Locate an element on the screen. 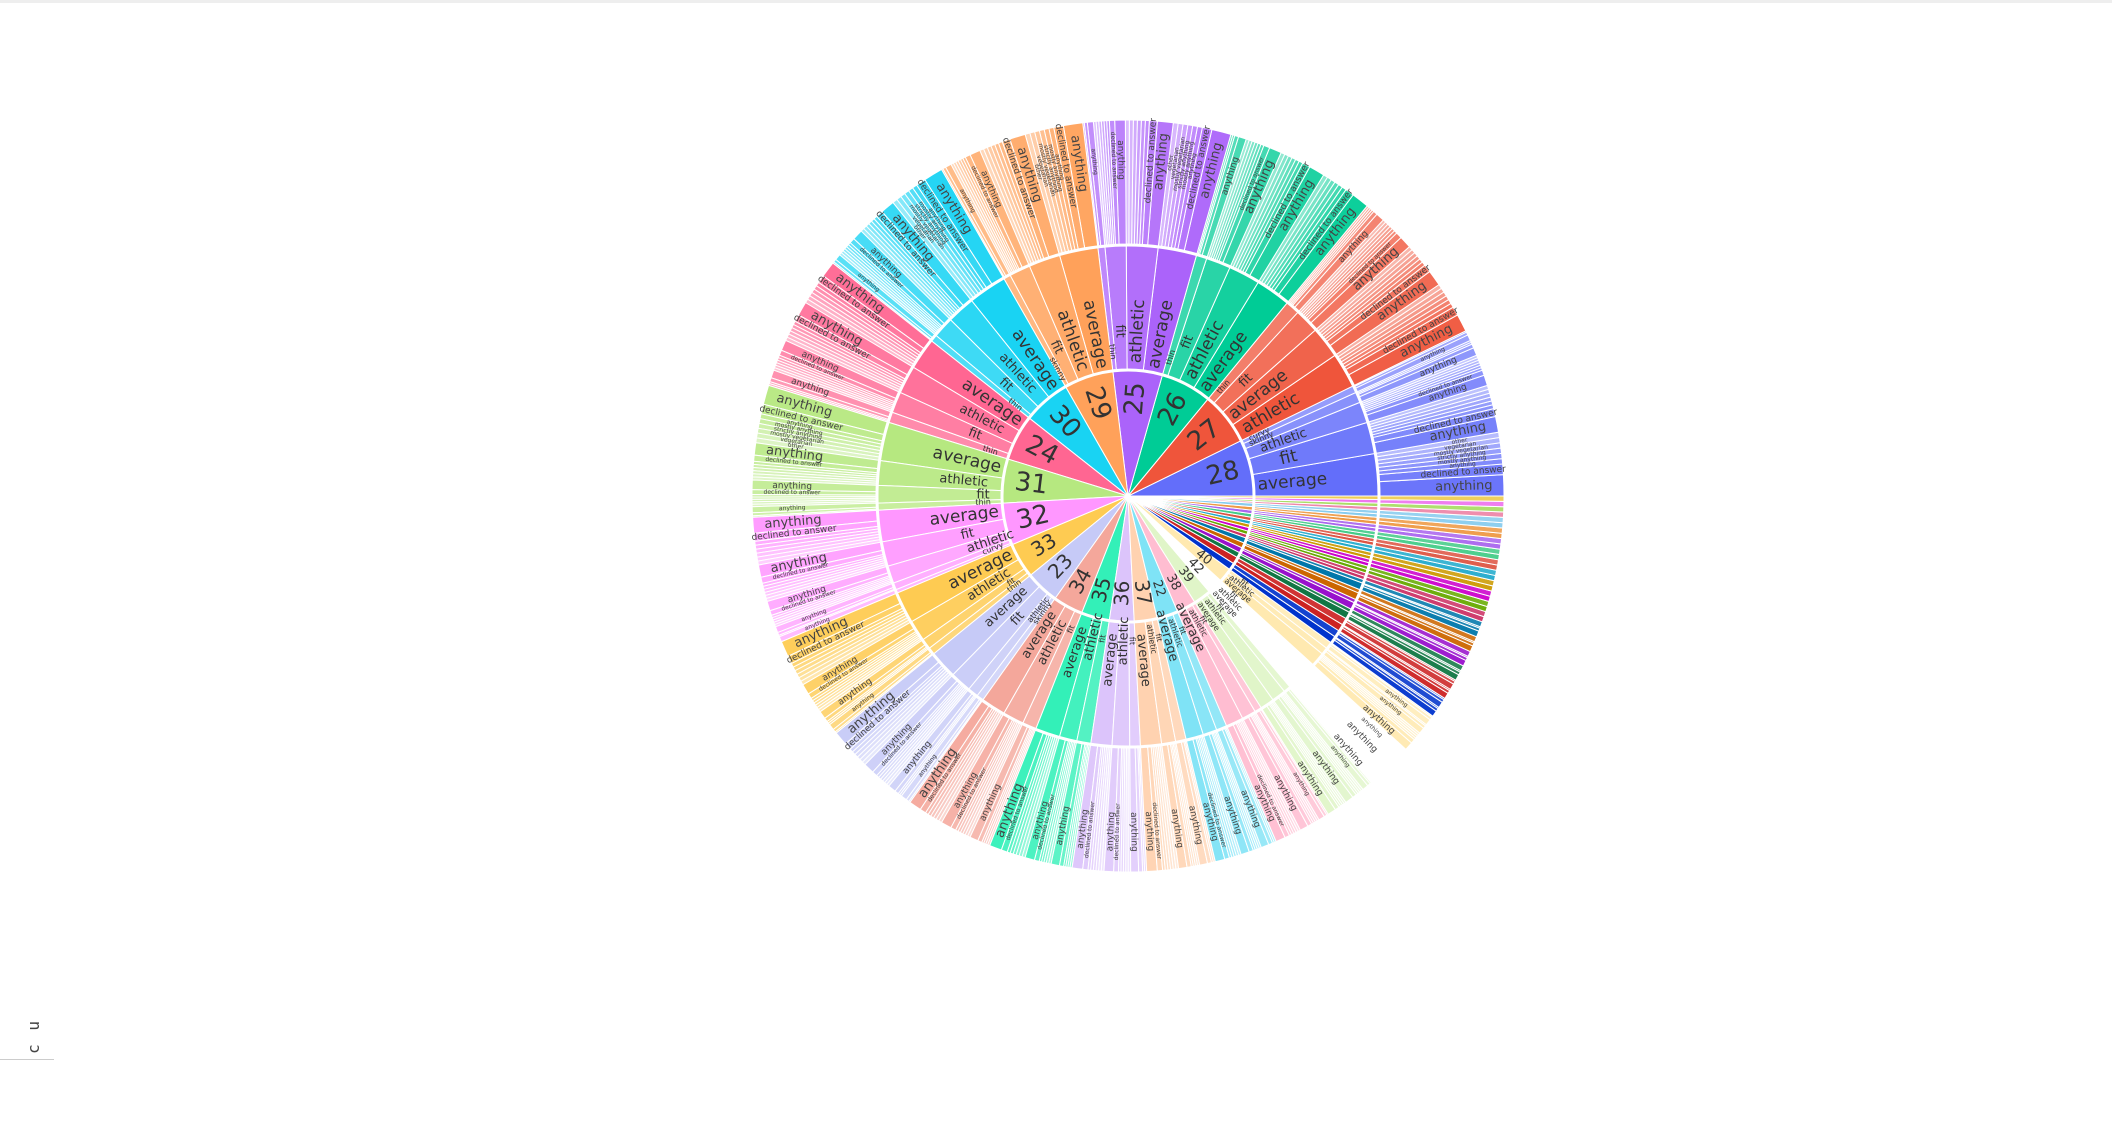  age-label-32: 32 is located at coordinates (1032, 517).